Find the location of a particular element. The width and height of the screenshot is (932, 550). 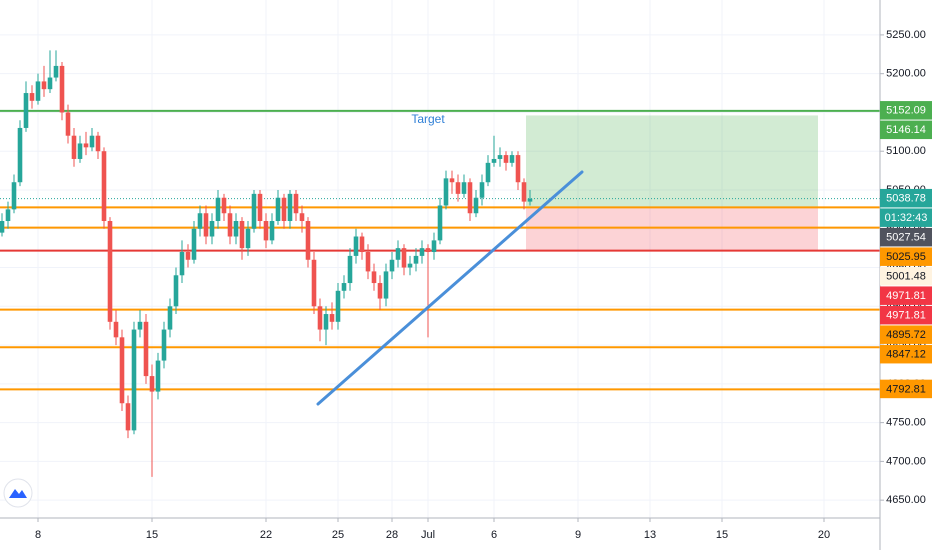

countdown-label: 01:32:43 is located at coordinates (906, 218).